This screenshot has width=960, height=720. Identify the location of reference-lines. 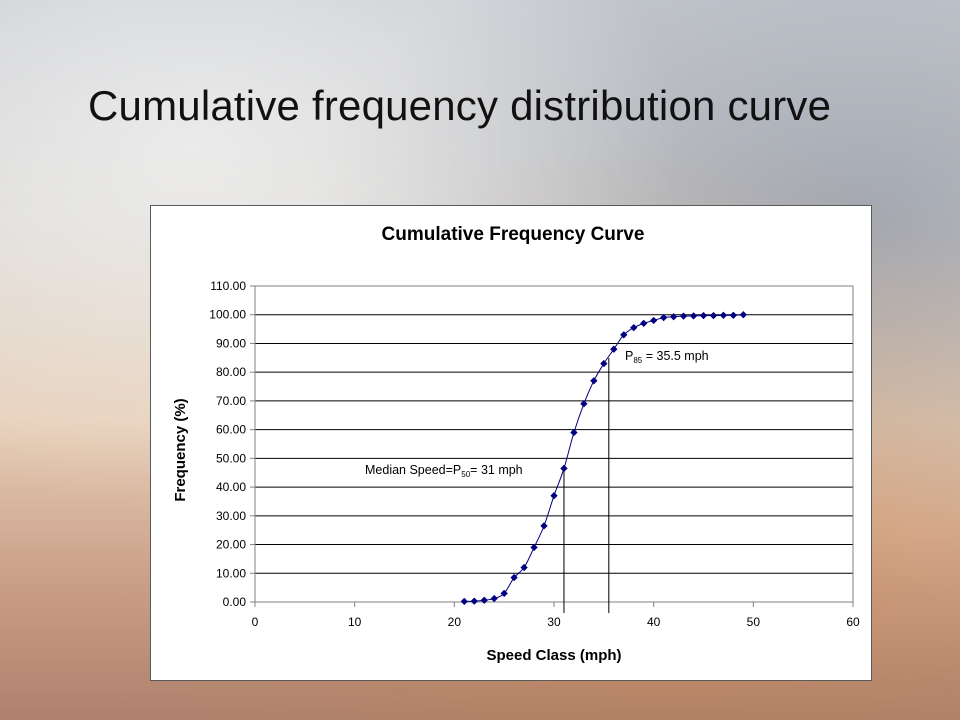
(586, 485).